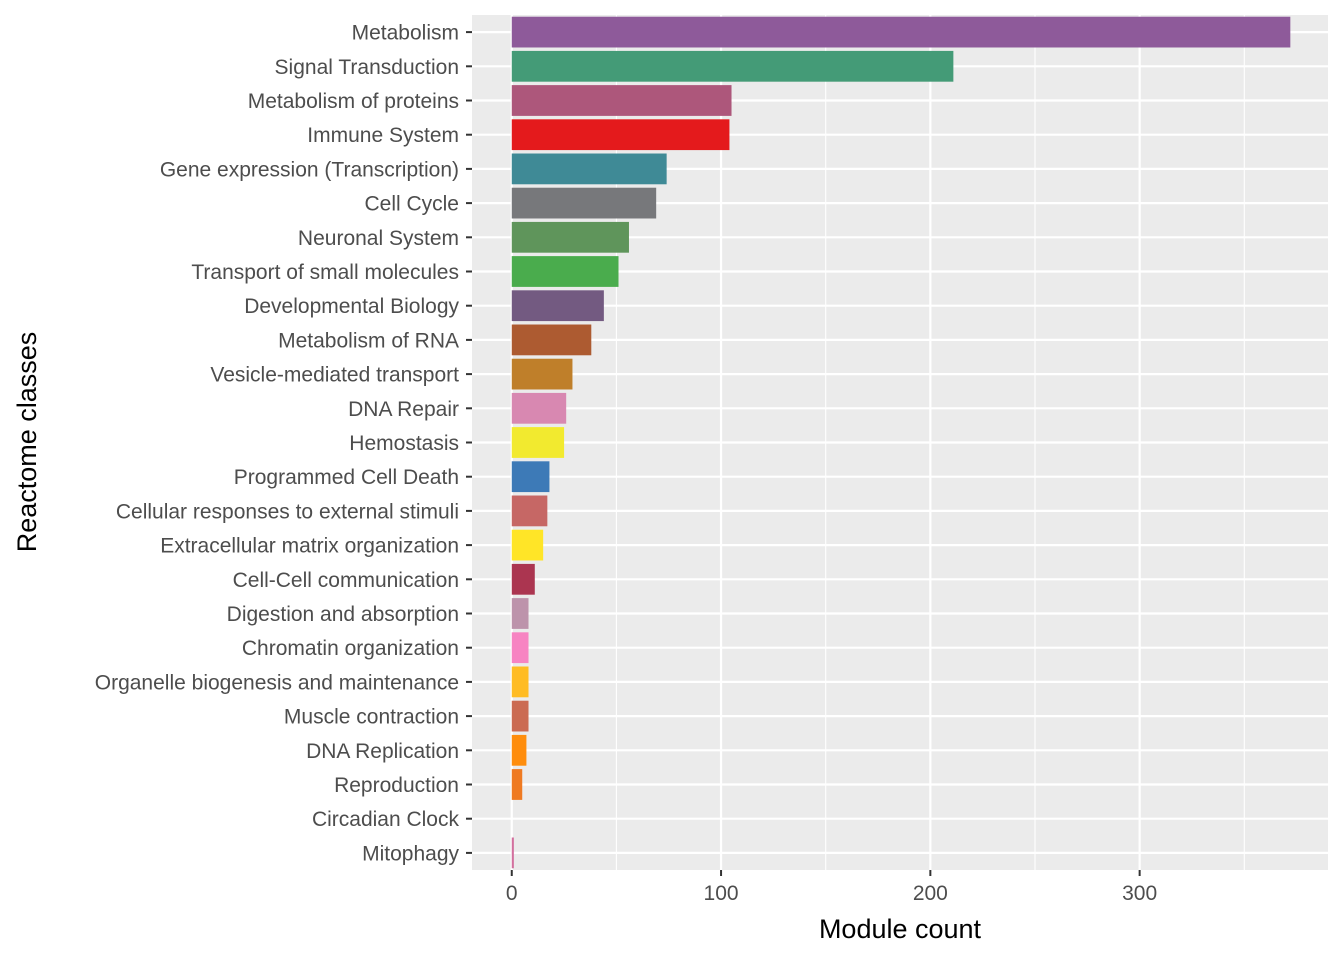  Describe the element at coordinates (405, 33) in the screenshot. I see `y-tick-label: Metabolism` at that location.